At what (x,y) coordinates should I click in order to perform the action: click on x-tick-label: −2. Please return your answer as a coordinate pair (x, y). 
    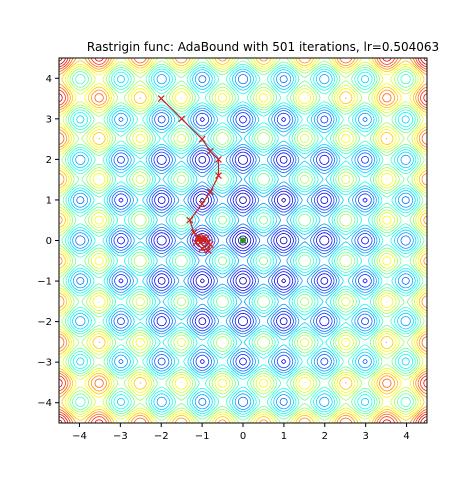
    Looking at the image, I should click on (161, 436).